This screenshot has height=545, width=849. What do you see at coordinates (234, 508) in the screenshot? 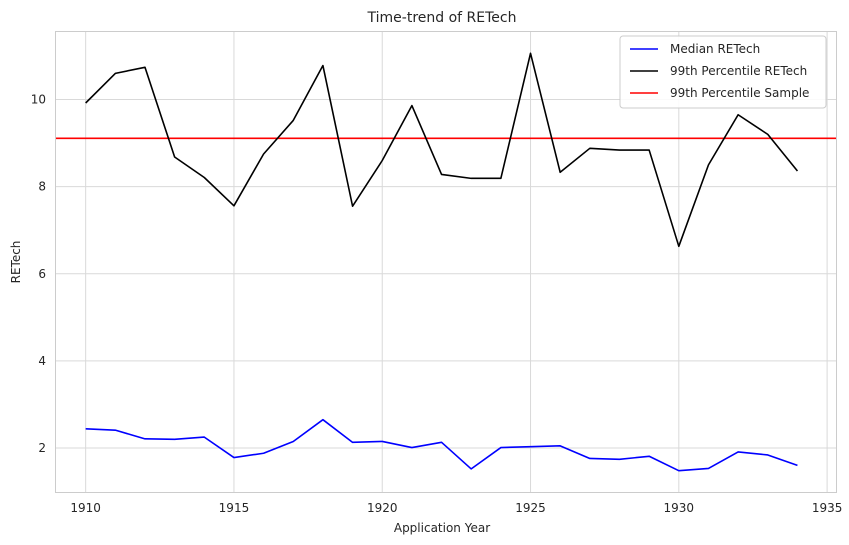
I see `x-tick-label: 1915` at bounding box center [234, 508].